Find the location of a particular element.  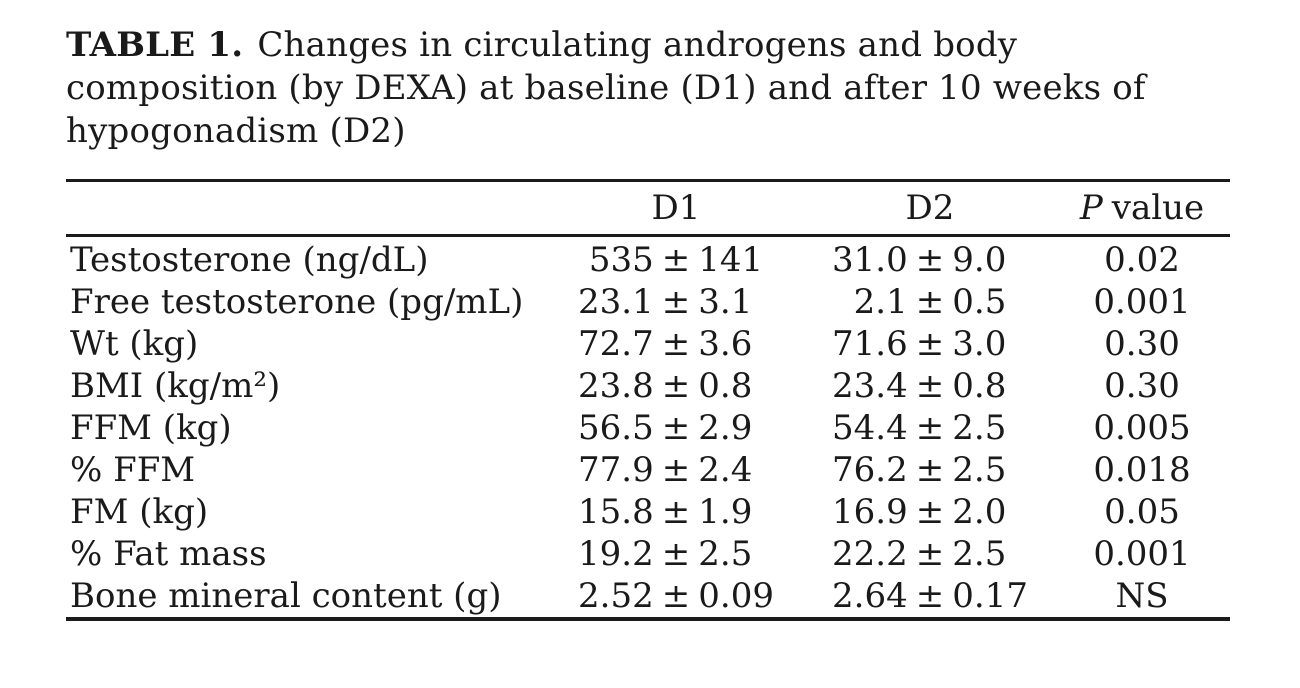

d2-sd: 2.0 is located at coordinates (979, 512).